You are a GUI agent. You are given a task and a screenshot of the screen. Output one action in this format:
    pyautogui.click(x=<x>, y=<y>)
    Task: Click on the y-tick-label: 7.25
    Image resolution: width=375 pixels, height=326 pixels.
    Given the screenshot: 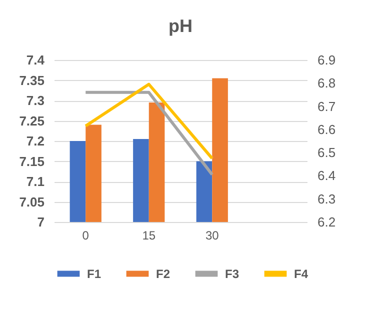 What is the action you would take?
    pyautogui.click(x=31, y=120)
    